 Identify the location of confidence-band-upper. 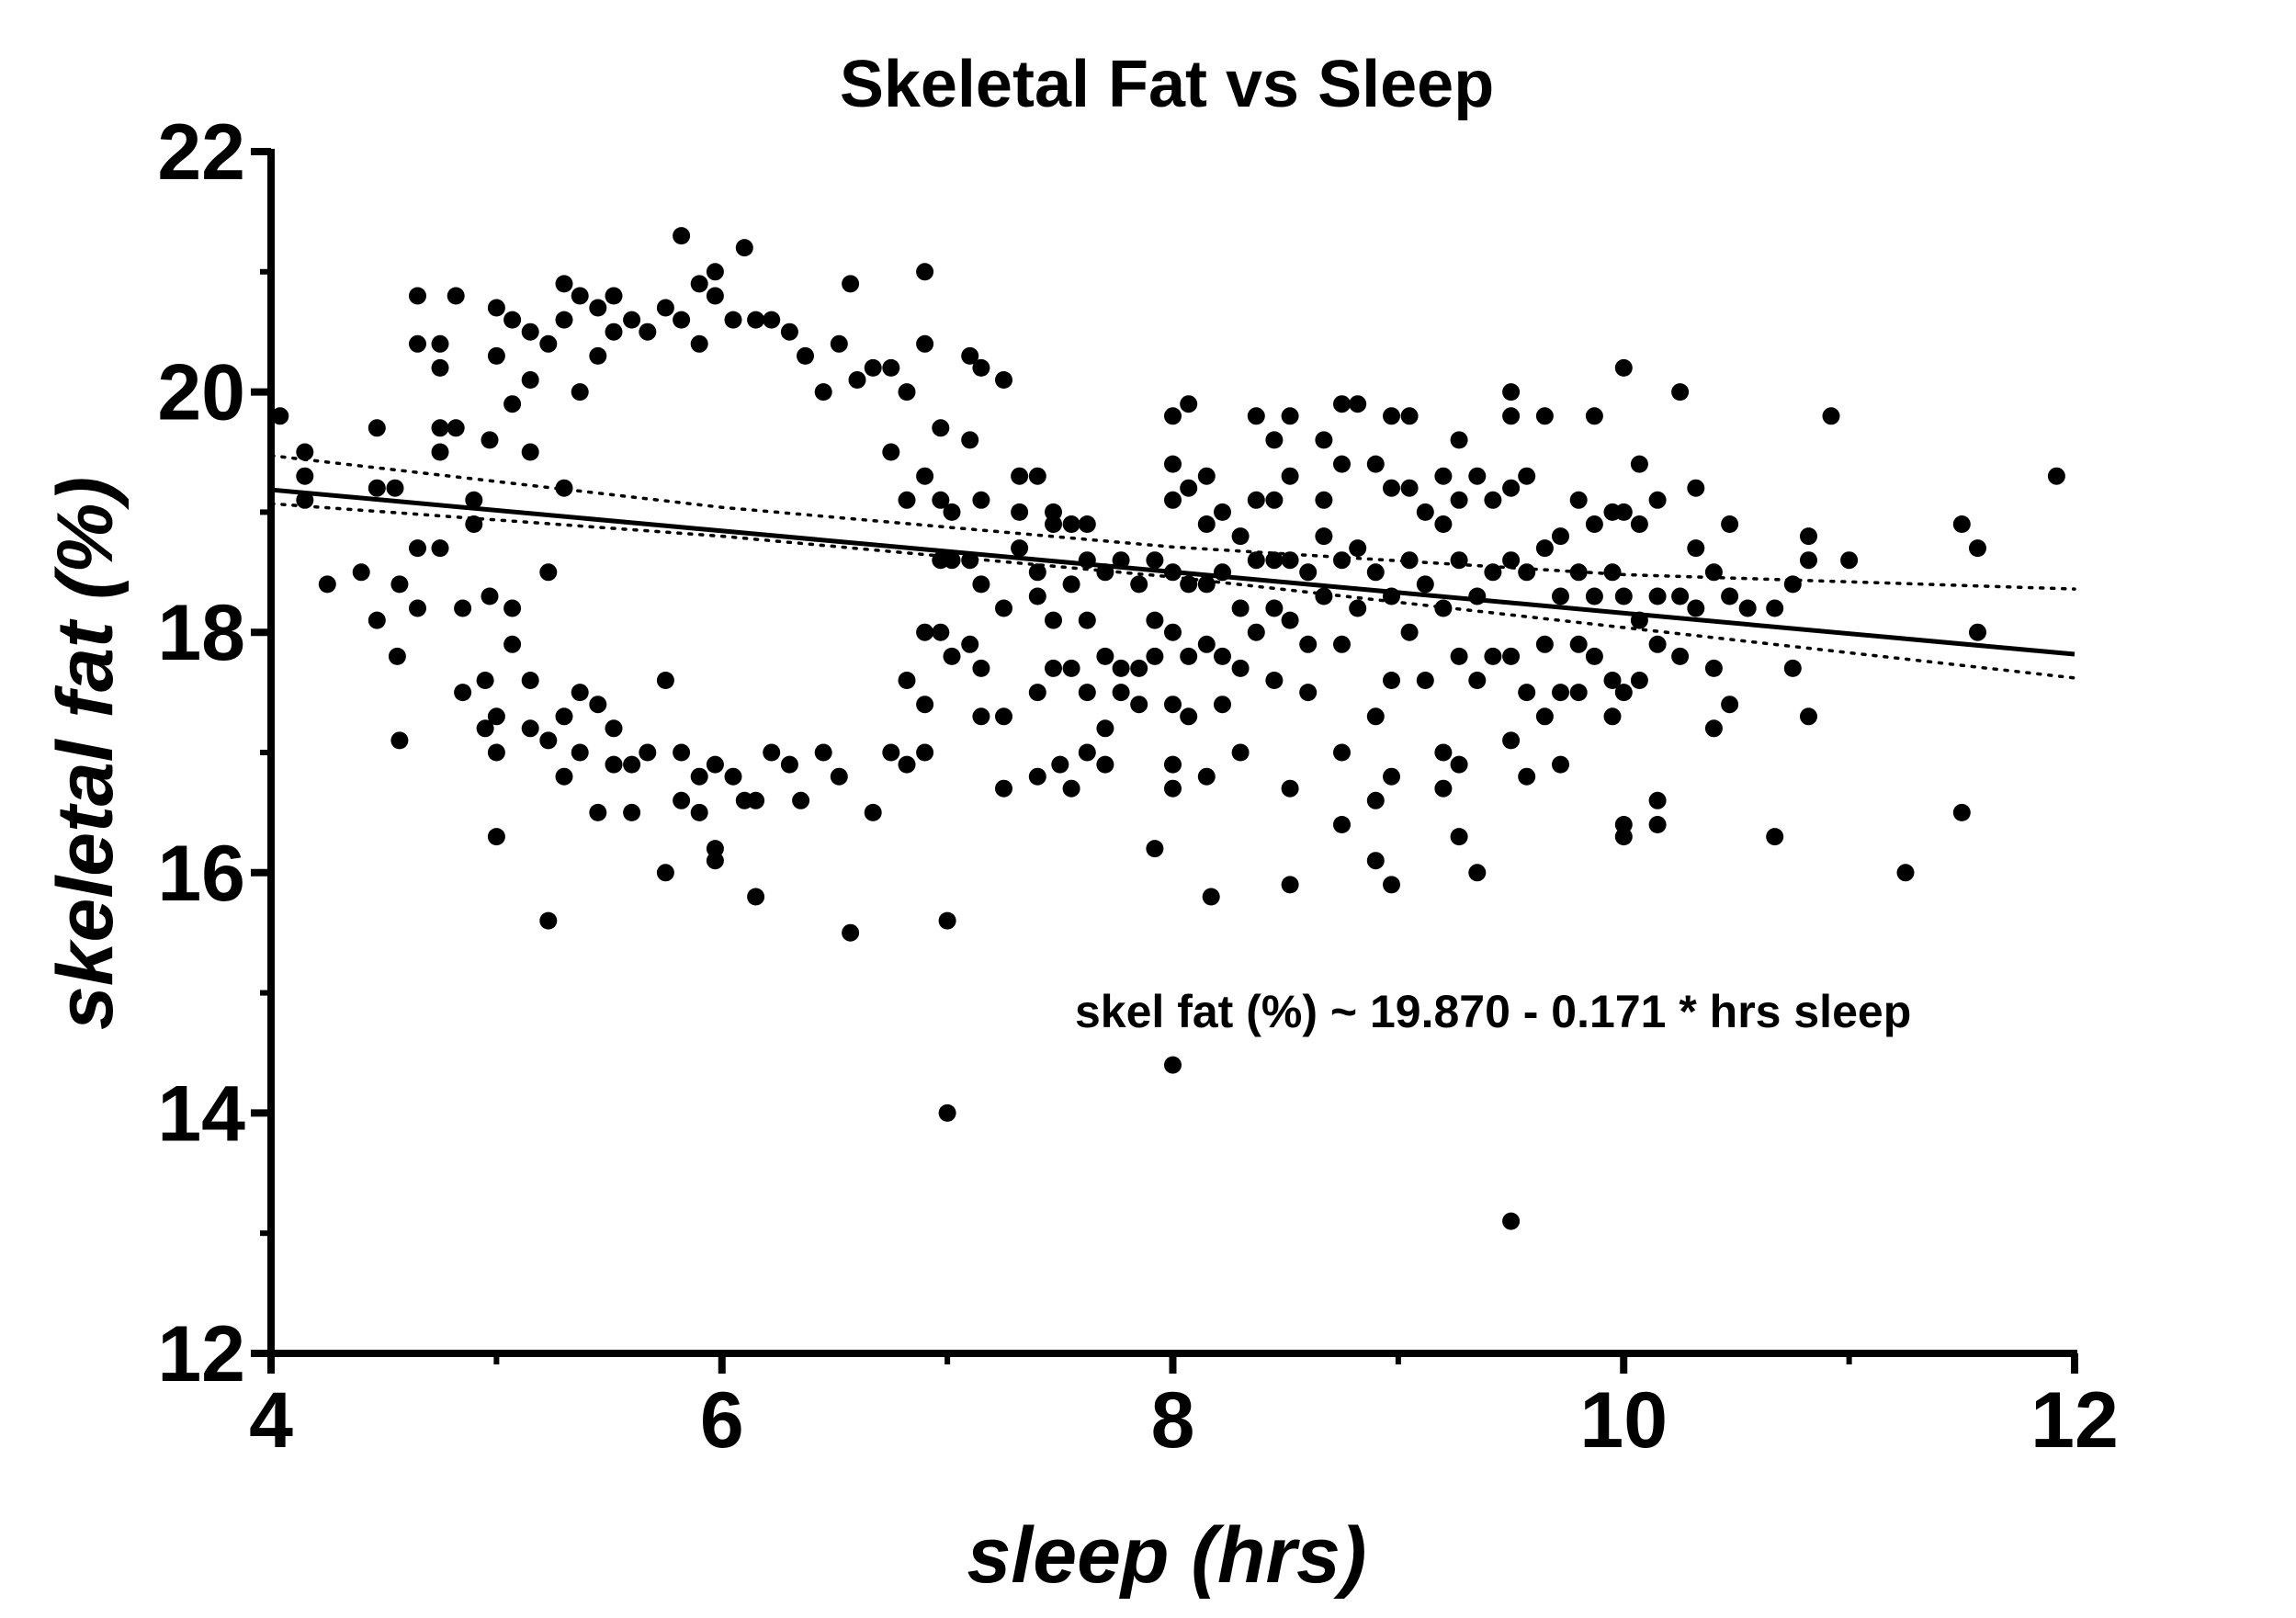
(1172, 522).